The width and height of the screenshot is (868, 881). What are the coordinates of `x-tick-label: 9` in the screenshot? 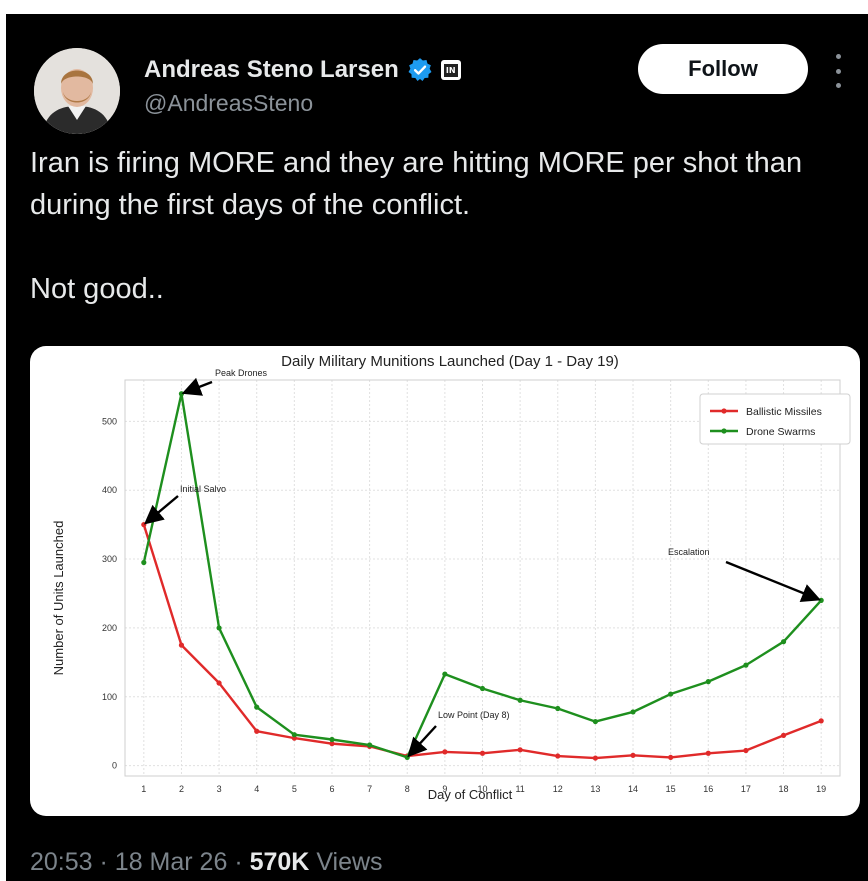 It's located at (444, 789).